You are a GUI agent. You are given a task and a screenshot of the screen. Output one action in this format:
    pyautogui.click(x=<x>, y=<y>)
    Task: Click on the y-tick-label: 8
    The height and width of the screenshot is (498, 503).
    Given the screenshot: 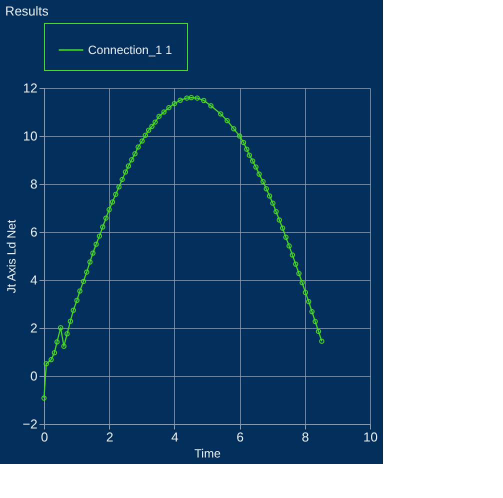 What is the action you would take?
    pyautogui.click(x=34, y=184)
    